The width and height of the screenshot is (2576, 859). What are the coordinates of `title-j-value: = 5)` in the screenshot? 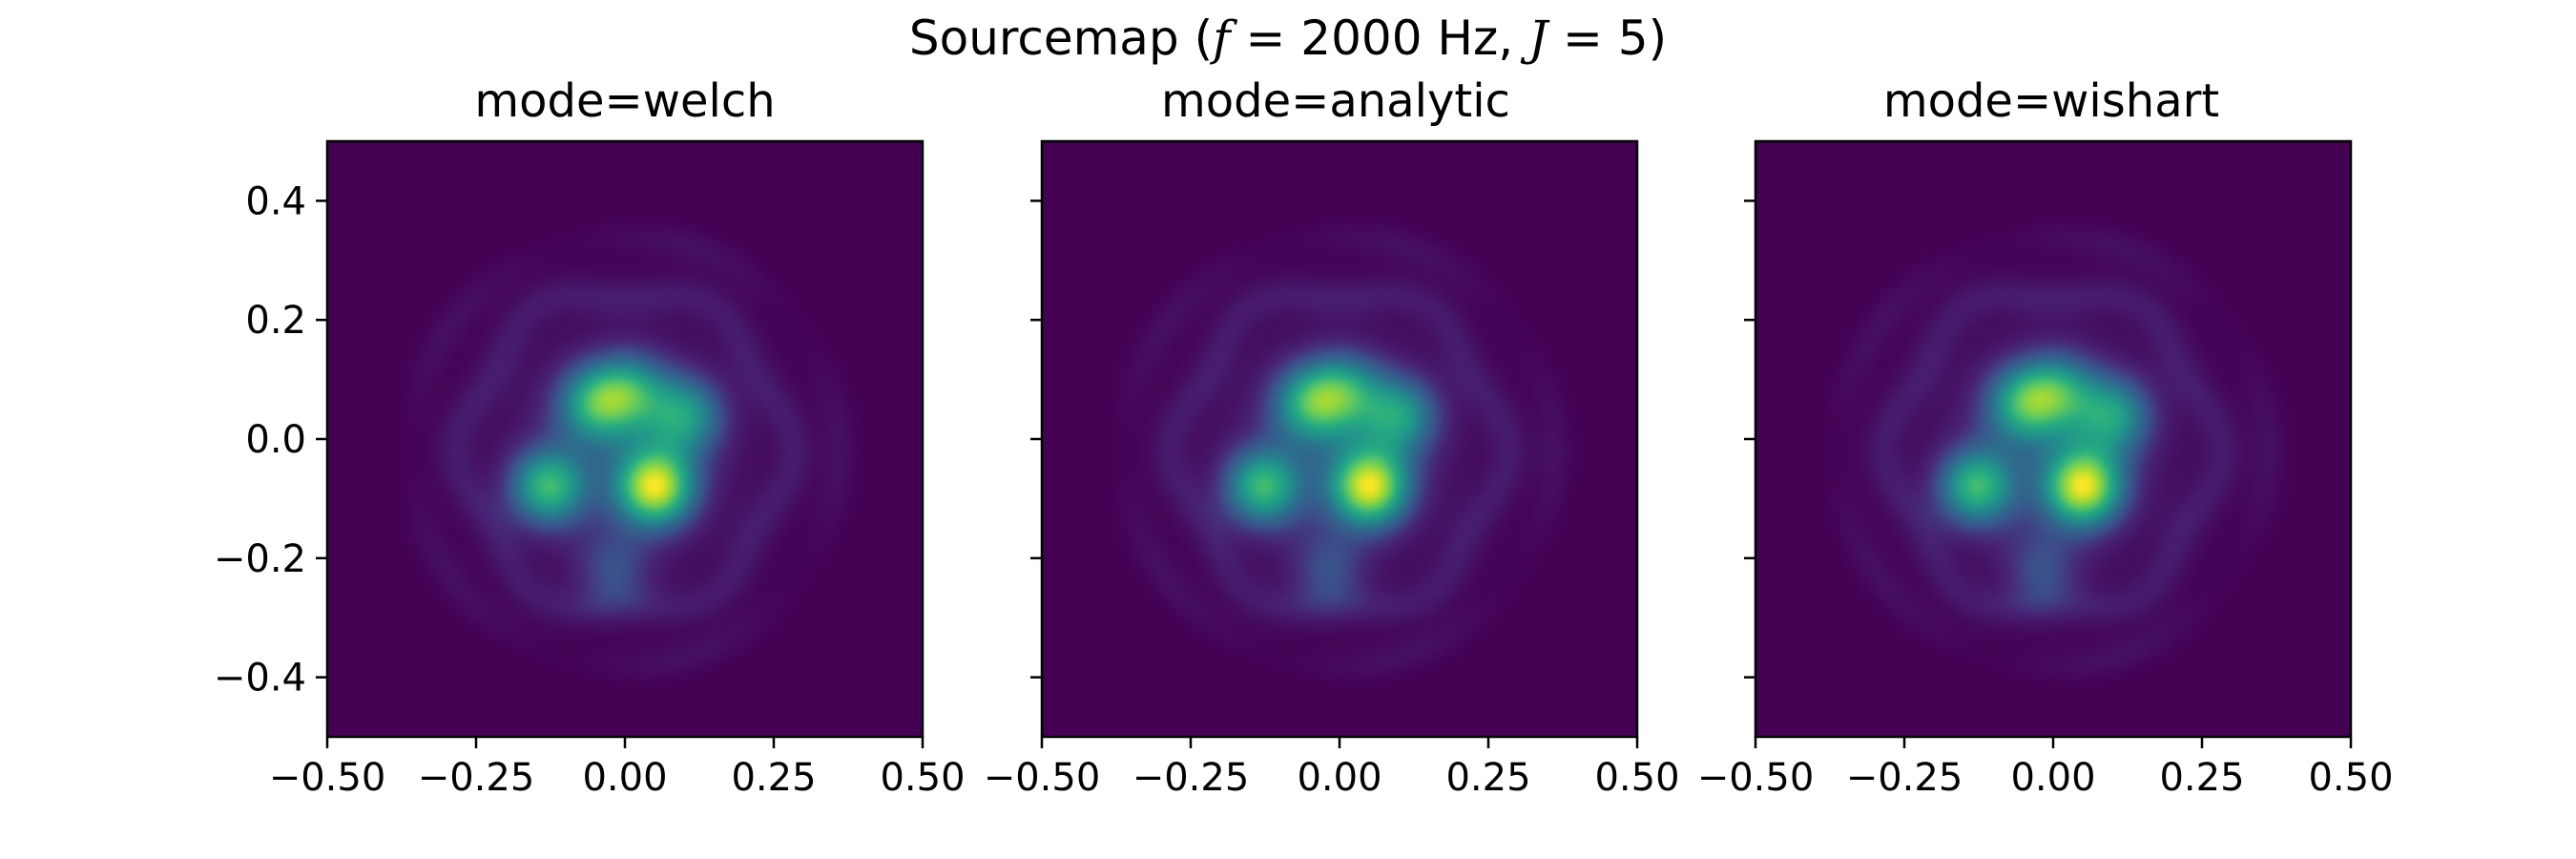 It's located at (1608, 38).